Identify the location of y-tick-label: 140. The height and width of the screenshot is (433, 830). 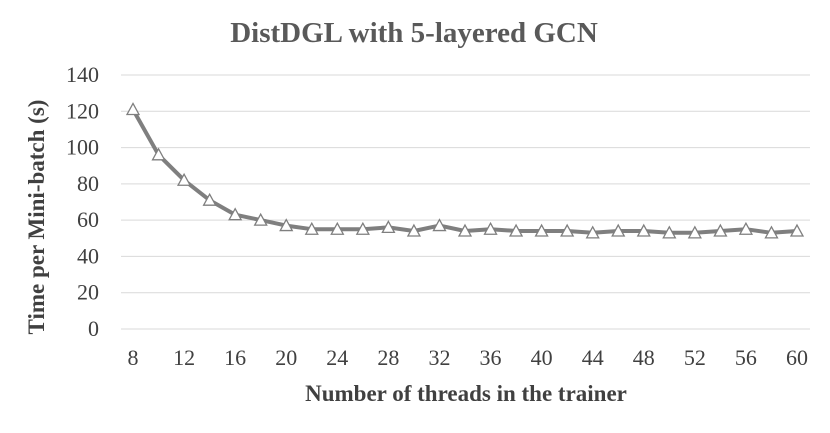
(82, 74).